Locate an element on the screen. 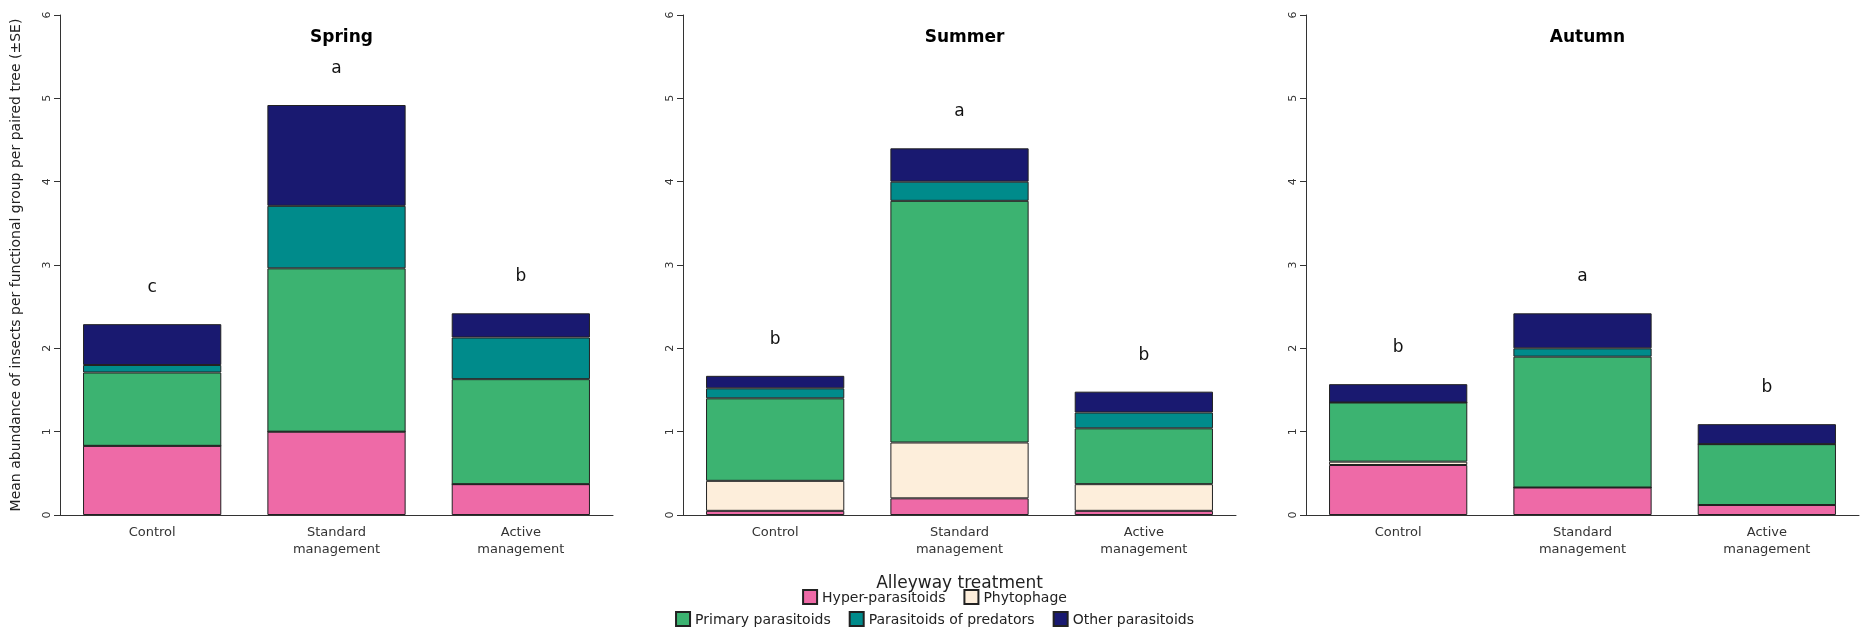 This screenshot has width=1869, height=634. legend-label: Phytophage is located at coordinates (1025, 597).